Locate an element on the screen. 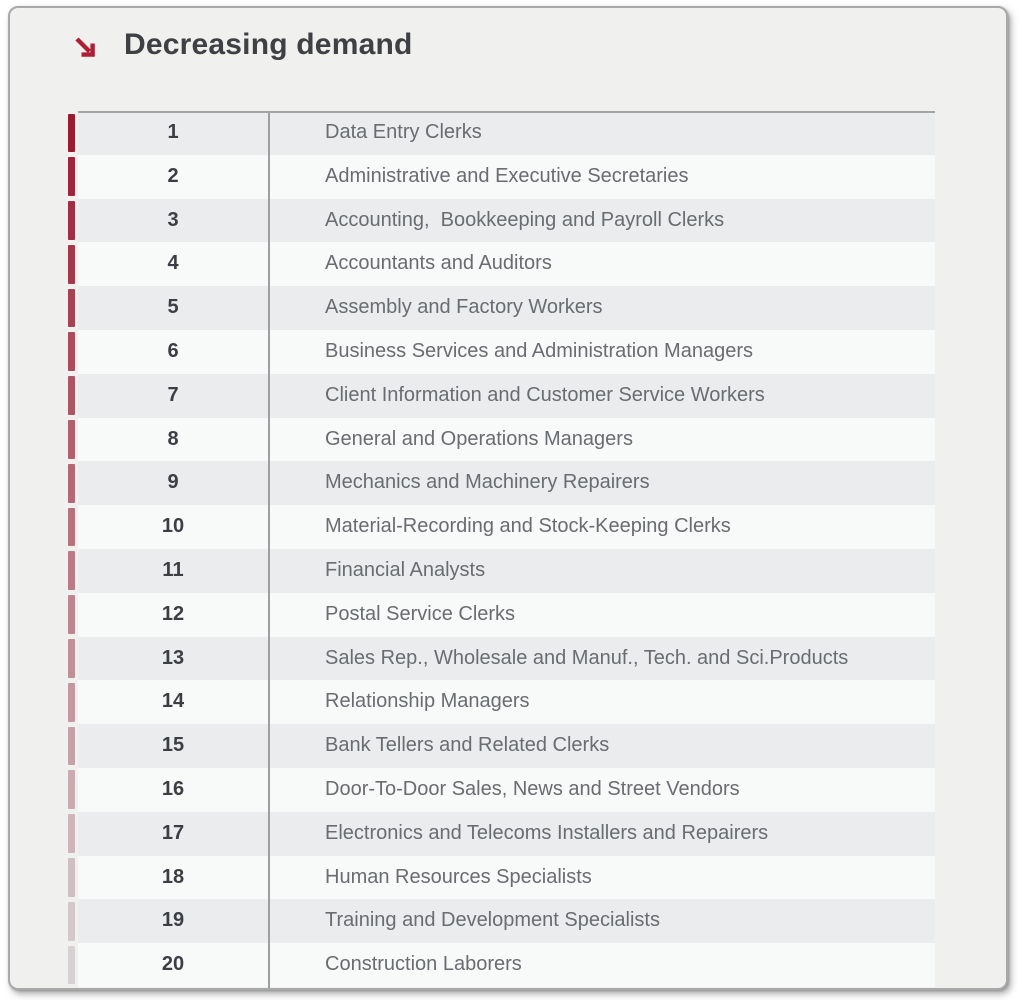 The width and height of the screenshot is (1020, 1002). occupation-cell: Data Entry Clerks is located at coordinates (403, 132).